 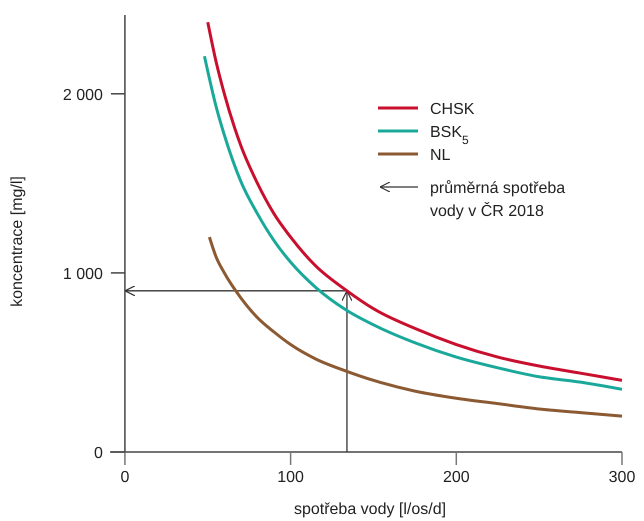 I want to click on y-tick-label: 2 000, so click(x=83, y=95).